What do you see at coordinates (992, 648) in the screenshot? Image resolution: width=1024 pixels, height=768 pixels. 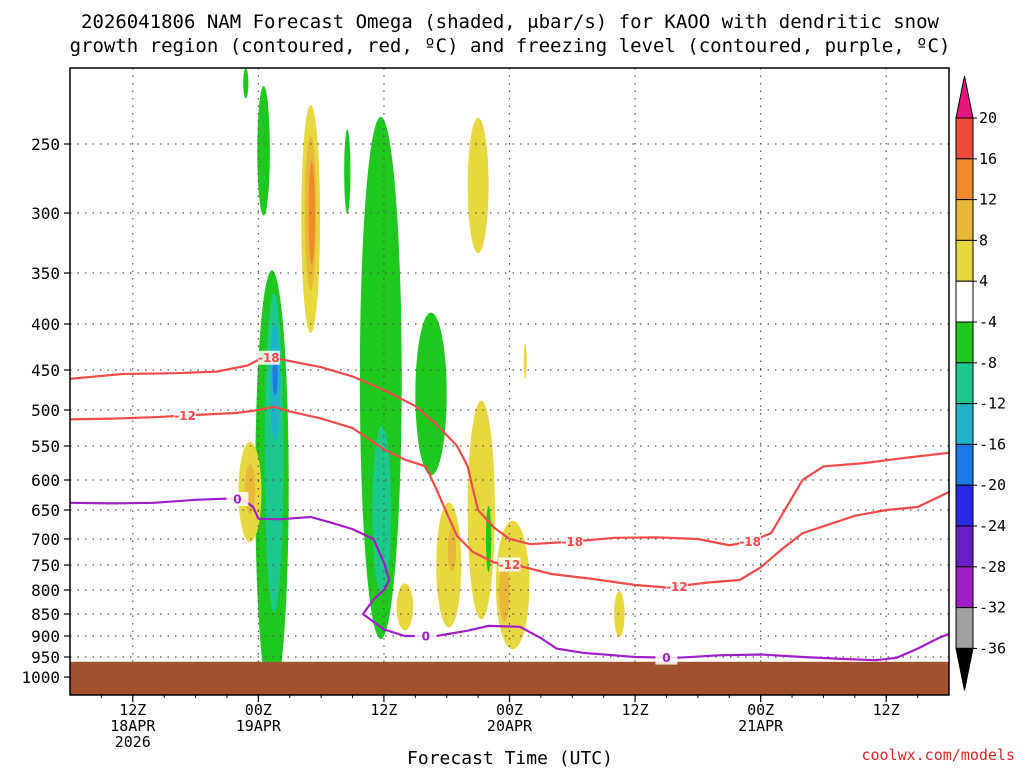 I see `colorbar-label: -36` at bounding box center [992, 648].